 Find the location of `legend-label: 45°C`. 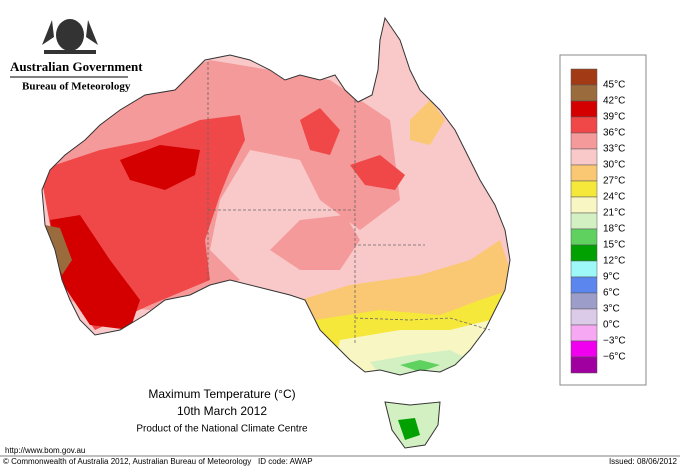

legend-label: 45°C is located at coordinates (614, 85).